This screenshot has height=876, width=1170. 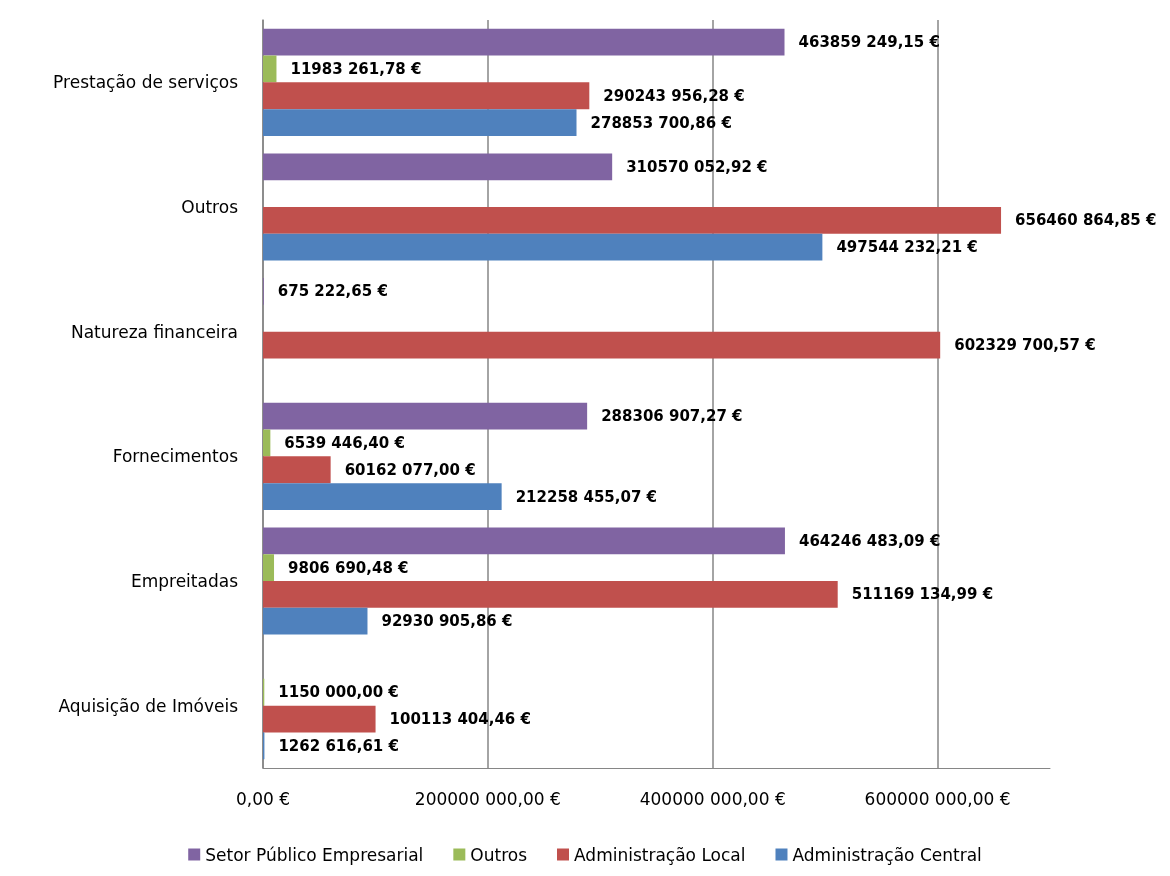 What do you see at coordinates (148, 705) in the screenshot?
I see `y-tick-label: Aquisição de Imóveis` at bounding box center [148, 705].